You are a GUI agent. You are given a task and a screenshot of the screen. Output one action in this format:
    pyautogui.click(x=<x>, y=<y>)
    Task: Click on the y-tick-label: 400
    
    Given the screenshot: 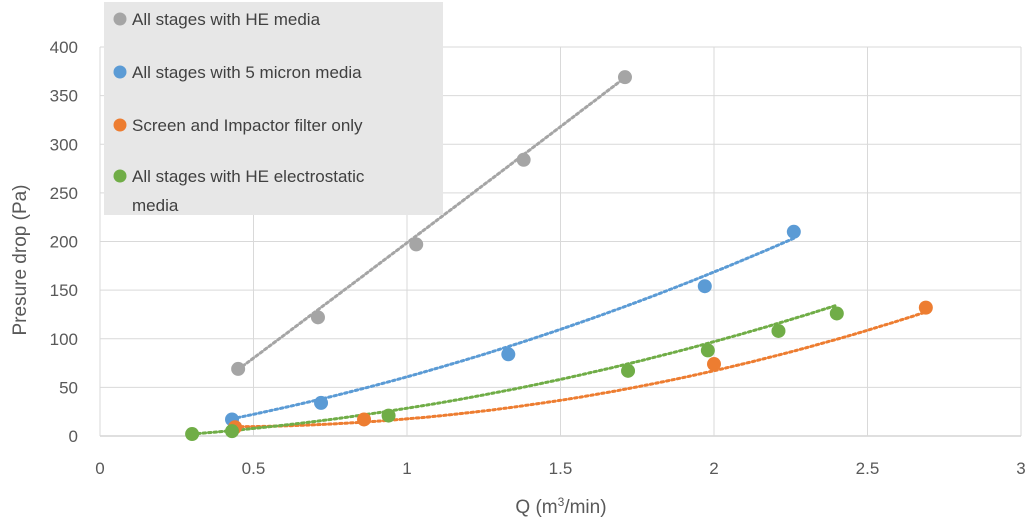 What is the action you would take?
    pyautogui.click(x=64, y=47)
    